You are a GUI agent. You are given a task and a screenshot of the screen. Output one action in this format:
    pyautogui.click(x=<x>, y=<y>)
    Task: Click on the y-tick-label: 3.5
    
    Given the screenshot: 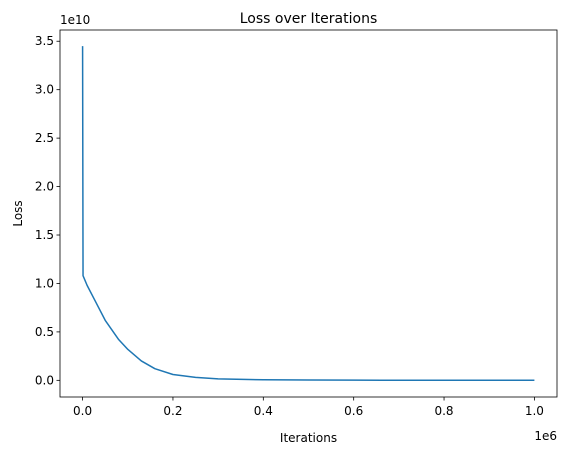 What is the action you would take?
    pyautogui.click(x=44, y=41)
    